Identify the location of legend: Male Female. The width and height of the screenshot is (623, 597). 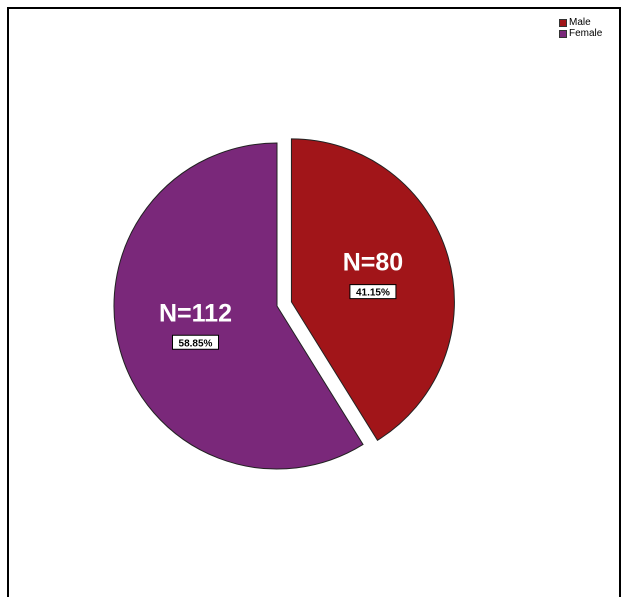
(580, 28).